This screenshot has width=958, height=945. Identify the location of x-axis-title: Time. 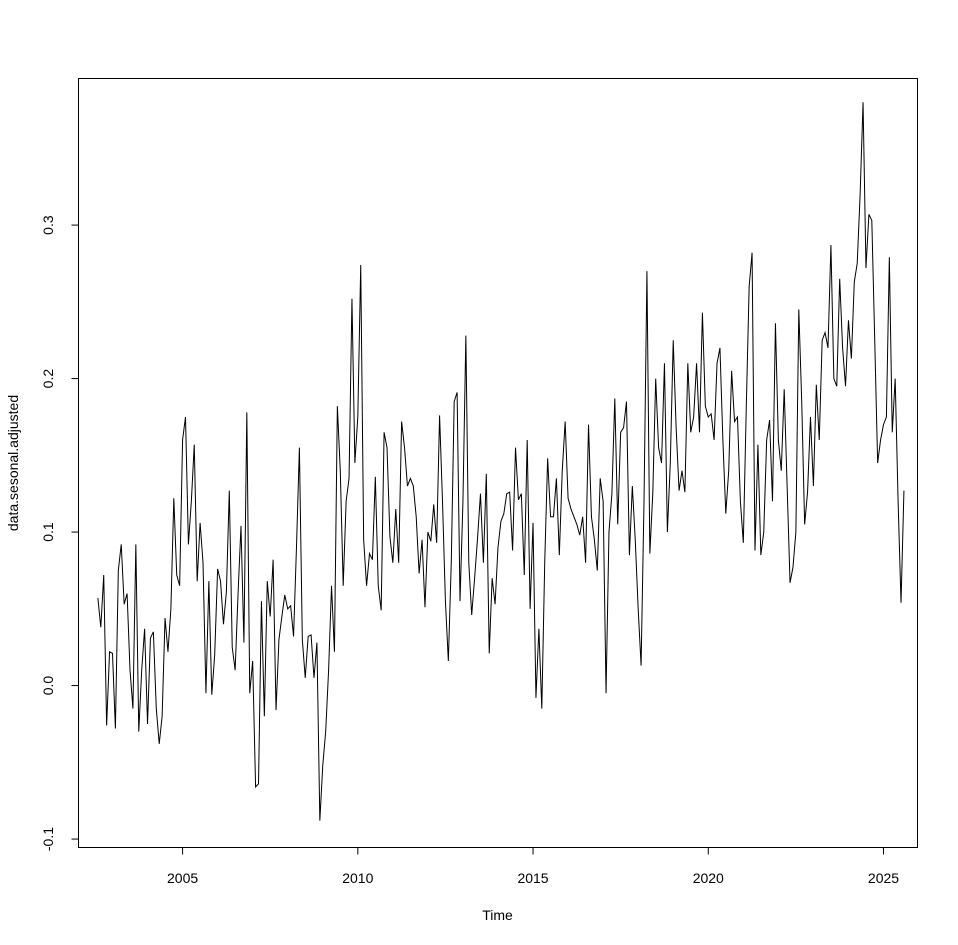
(497, 915).